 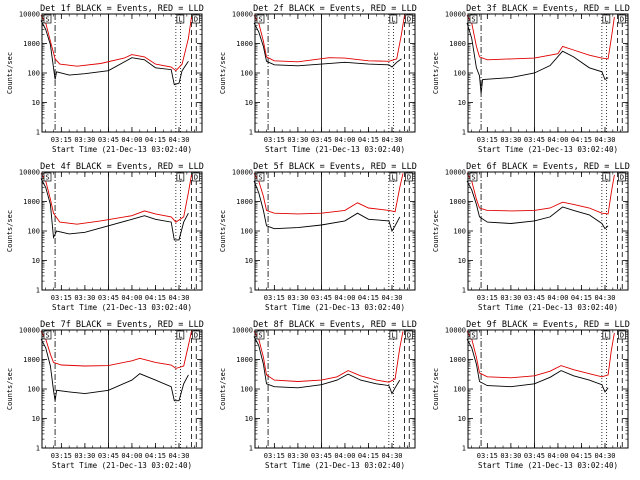 What do you see at coordinates (344, 140) in the screenshot?
I see `x-tick-label: 04:00` at bounding box center [344, 140].